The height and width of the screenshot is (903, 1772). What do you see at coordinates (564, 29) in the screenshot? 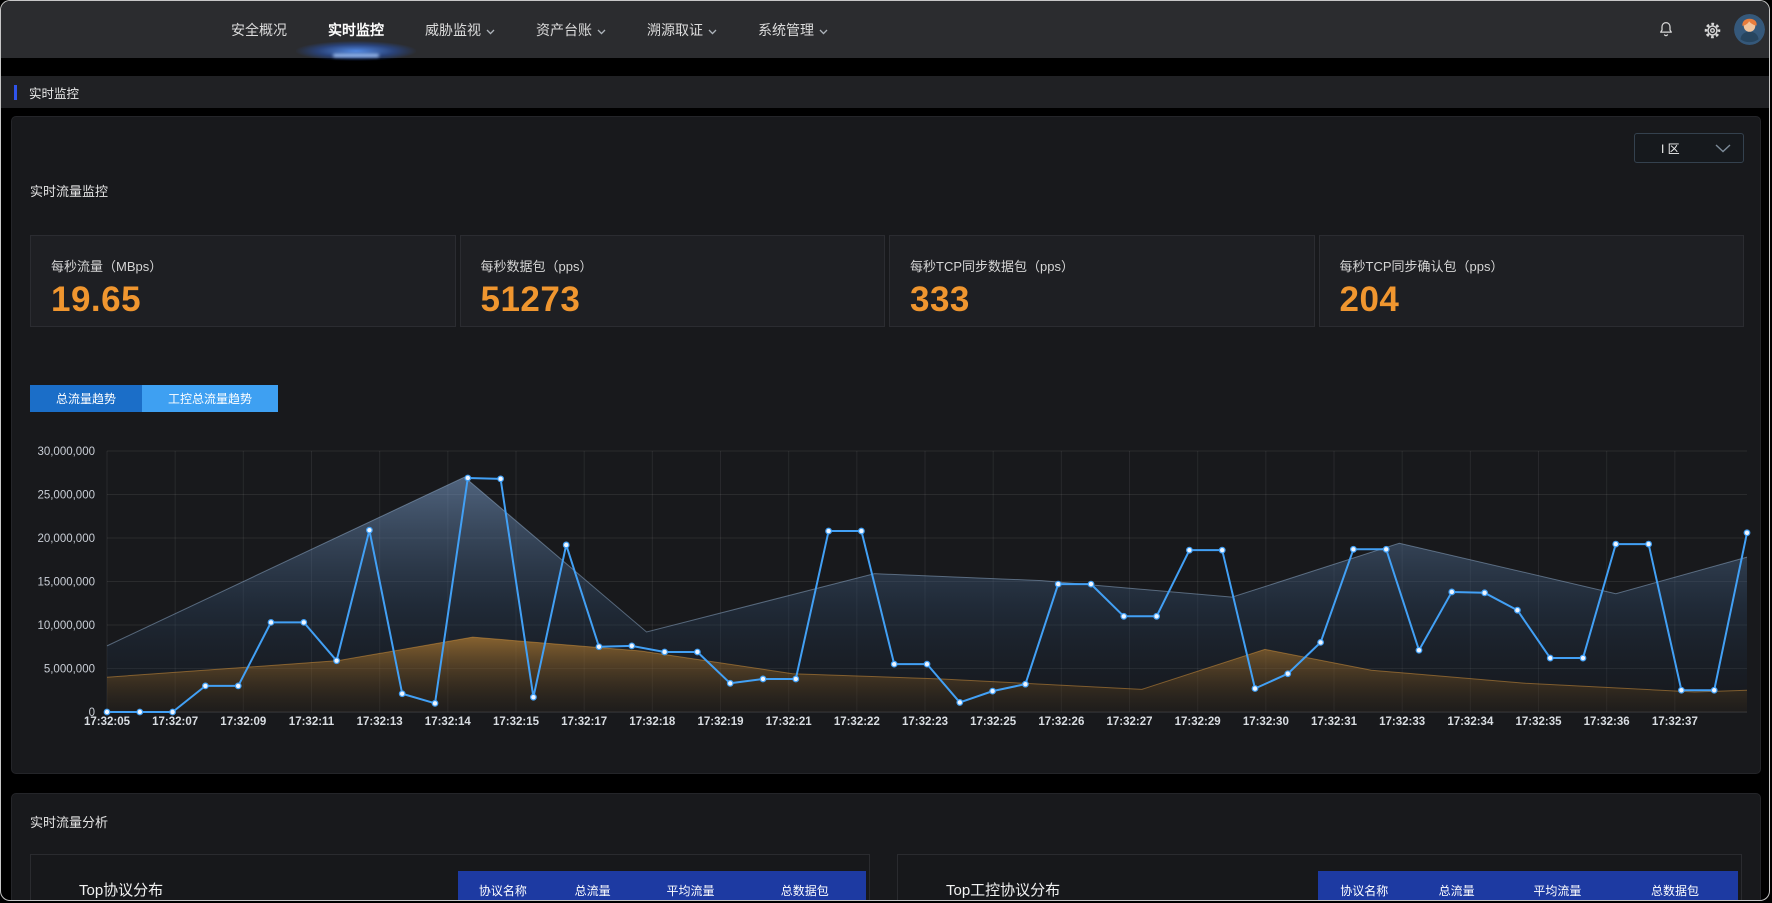
I see `nav-item-label: 资产台账` at bounding box center [564, 29].